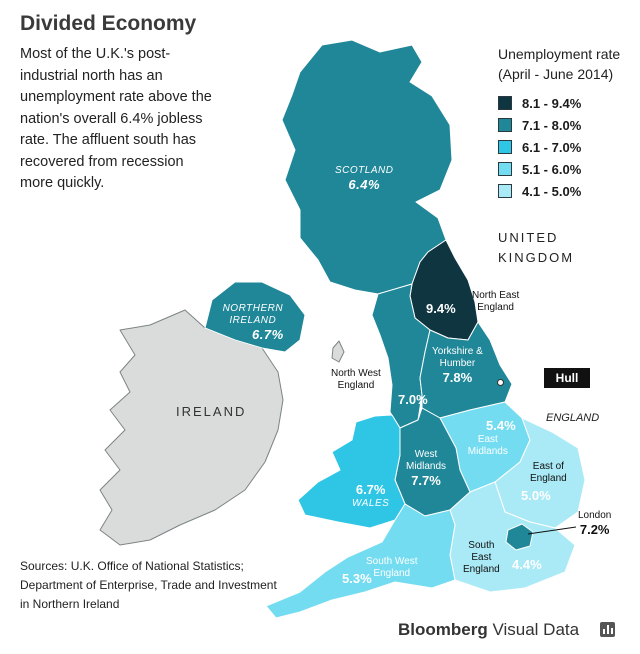 The width and height of the screenshot is (640, 654). Describe the element at coordinates (552, 125) in the screenshot. I see `legend-label: 7.1 - 8.0%` at that location.